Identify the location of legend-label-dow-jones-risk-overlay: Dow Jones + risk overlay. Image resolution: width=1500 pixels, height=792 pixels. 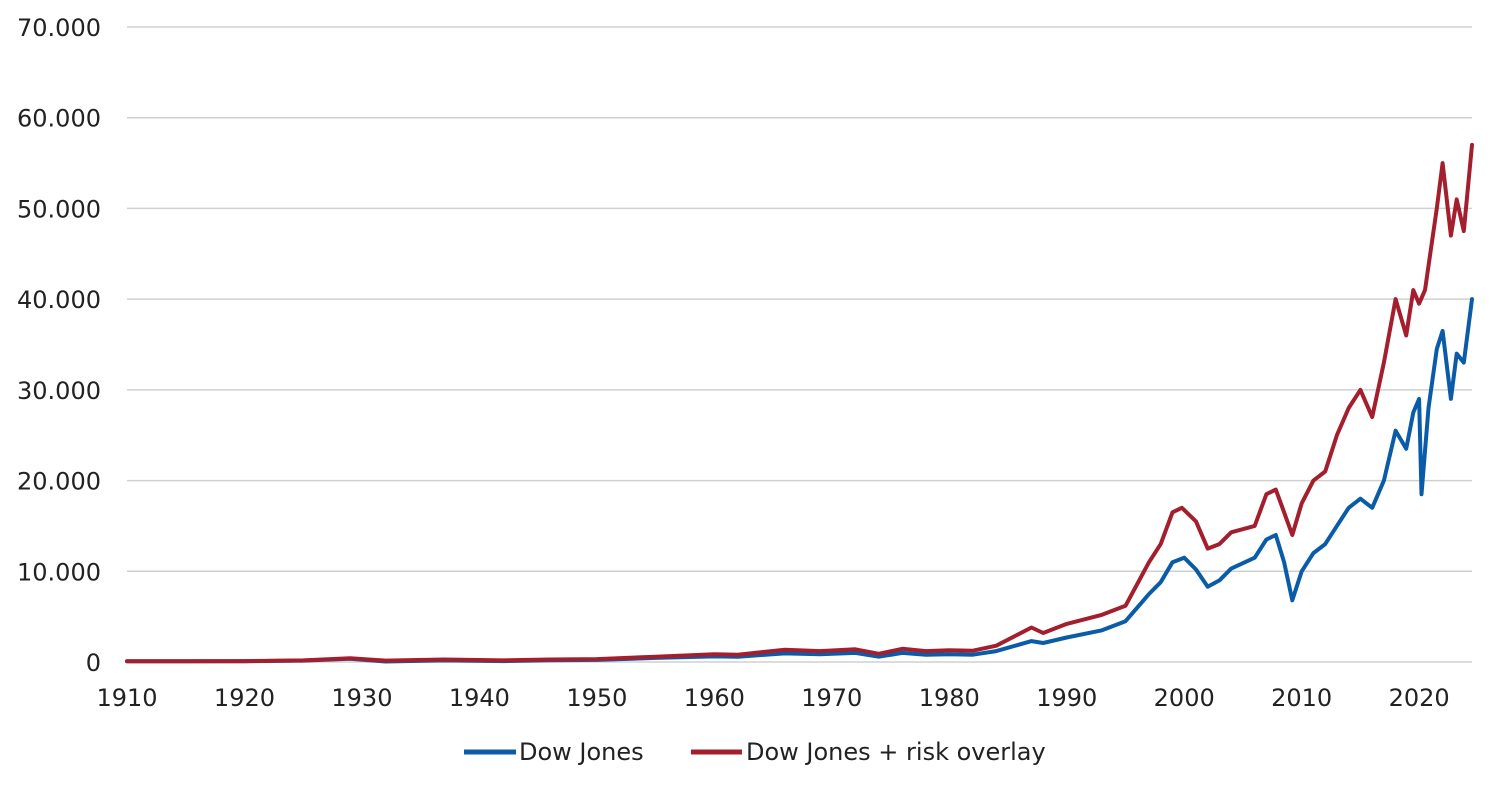
(896, 752).